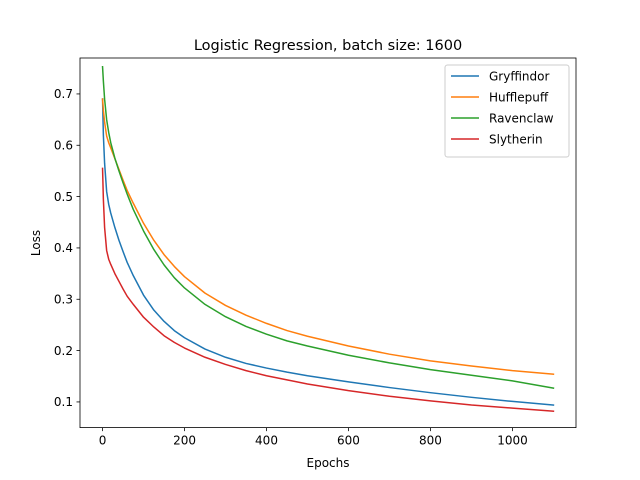 The width and height of the screenshot is (640, 480). I want to click on legend-box, so click(507, 111).